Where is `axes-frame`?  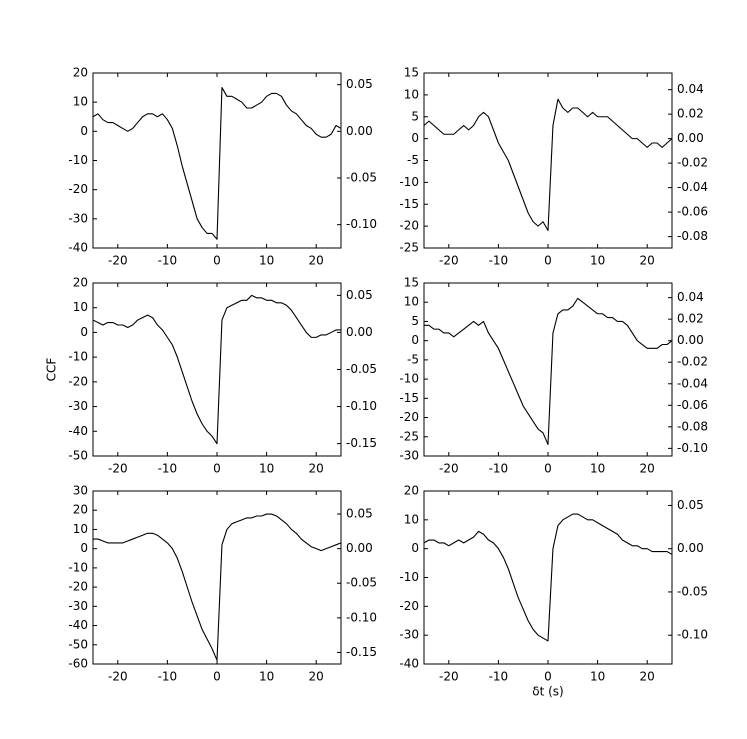
axes-frame is located at coordinates (217, 160).